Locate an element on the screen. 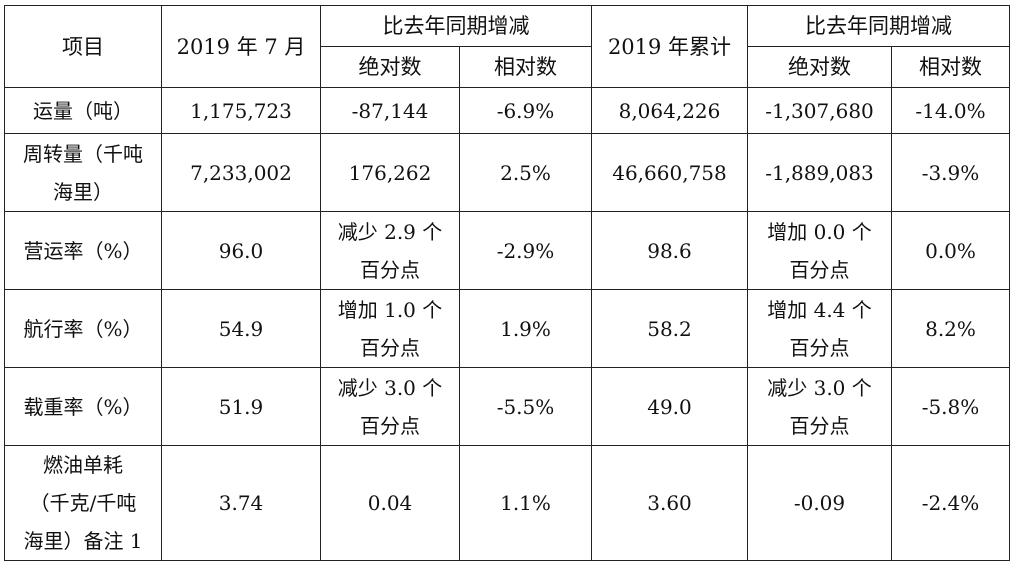  cell-text-line: -6.9% is located at coordinates (525, 110).